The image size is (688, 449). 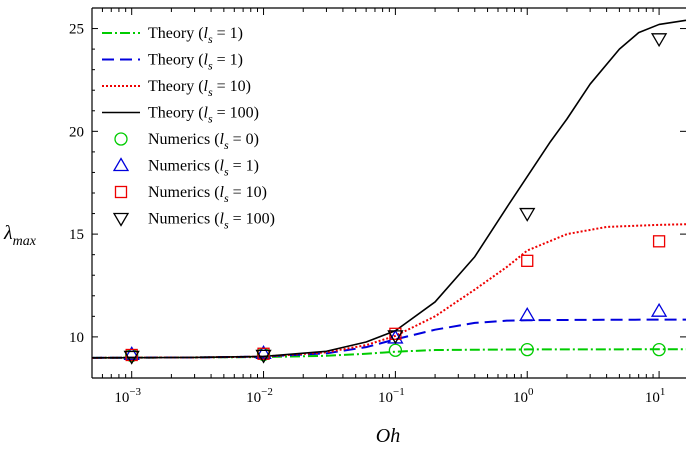 I want to click on y-tick-label: 15, so click(x=76, y=235).